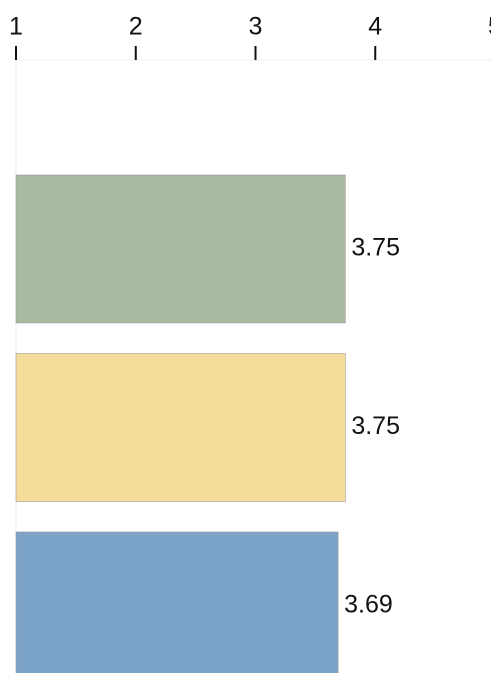  What do you see at coordinates (375, 27) in the screenshot?
I see `x-tick-label: 4` at bounding box center [375, 27].